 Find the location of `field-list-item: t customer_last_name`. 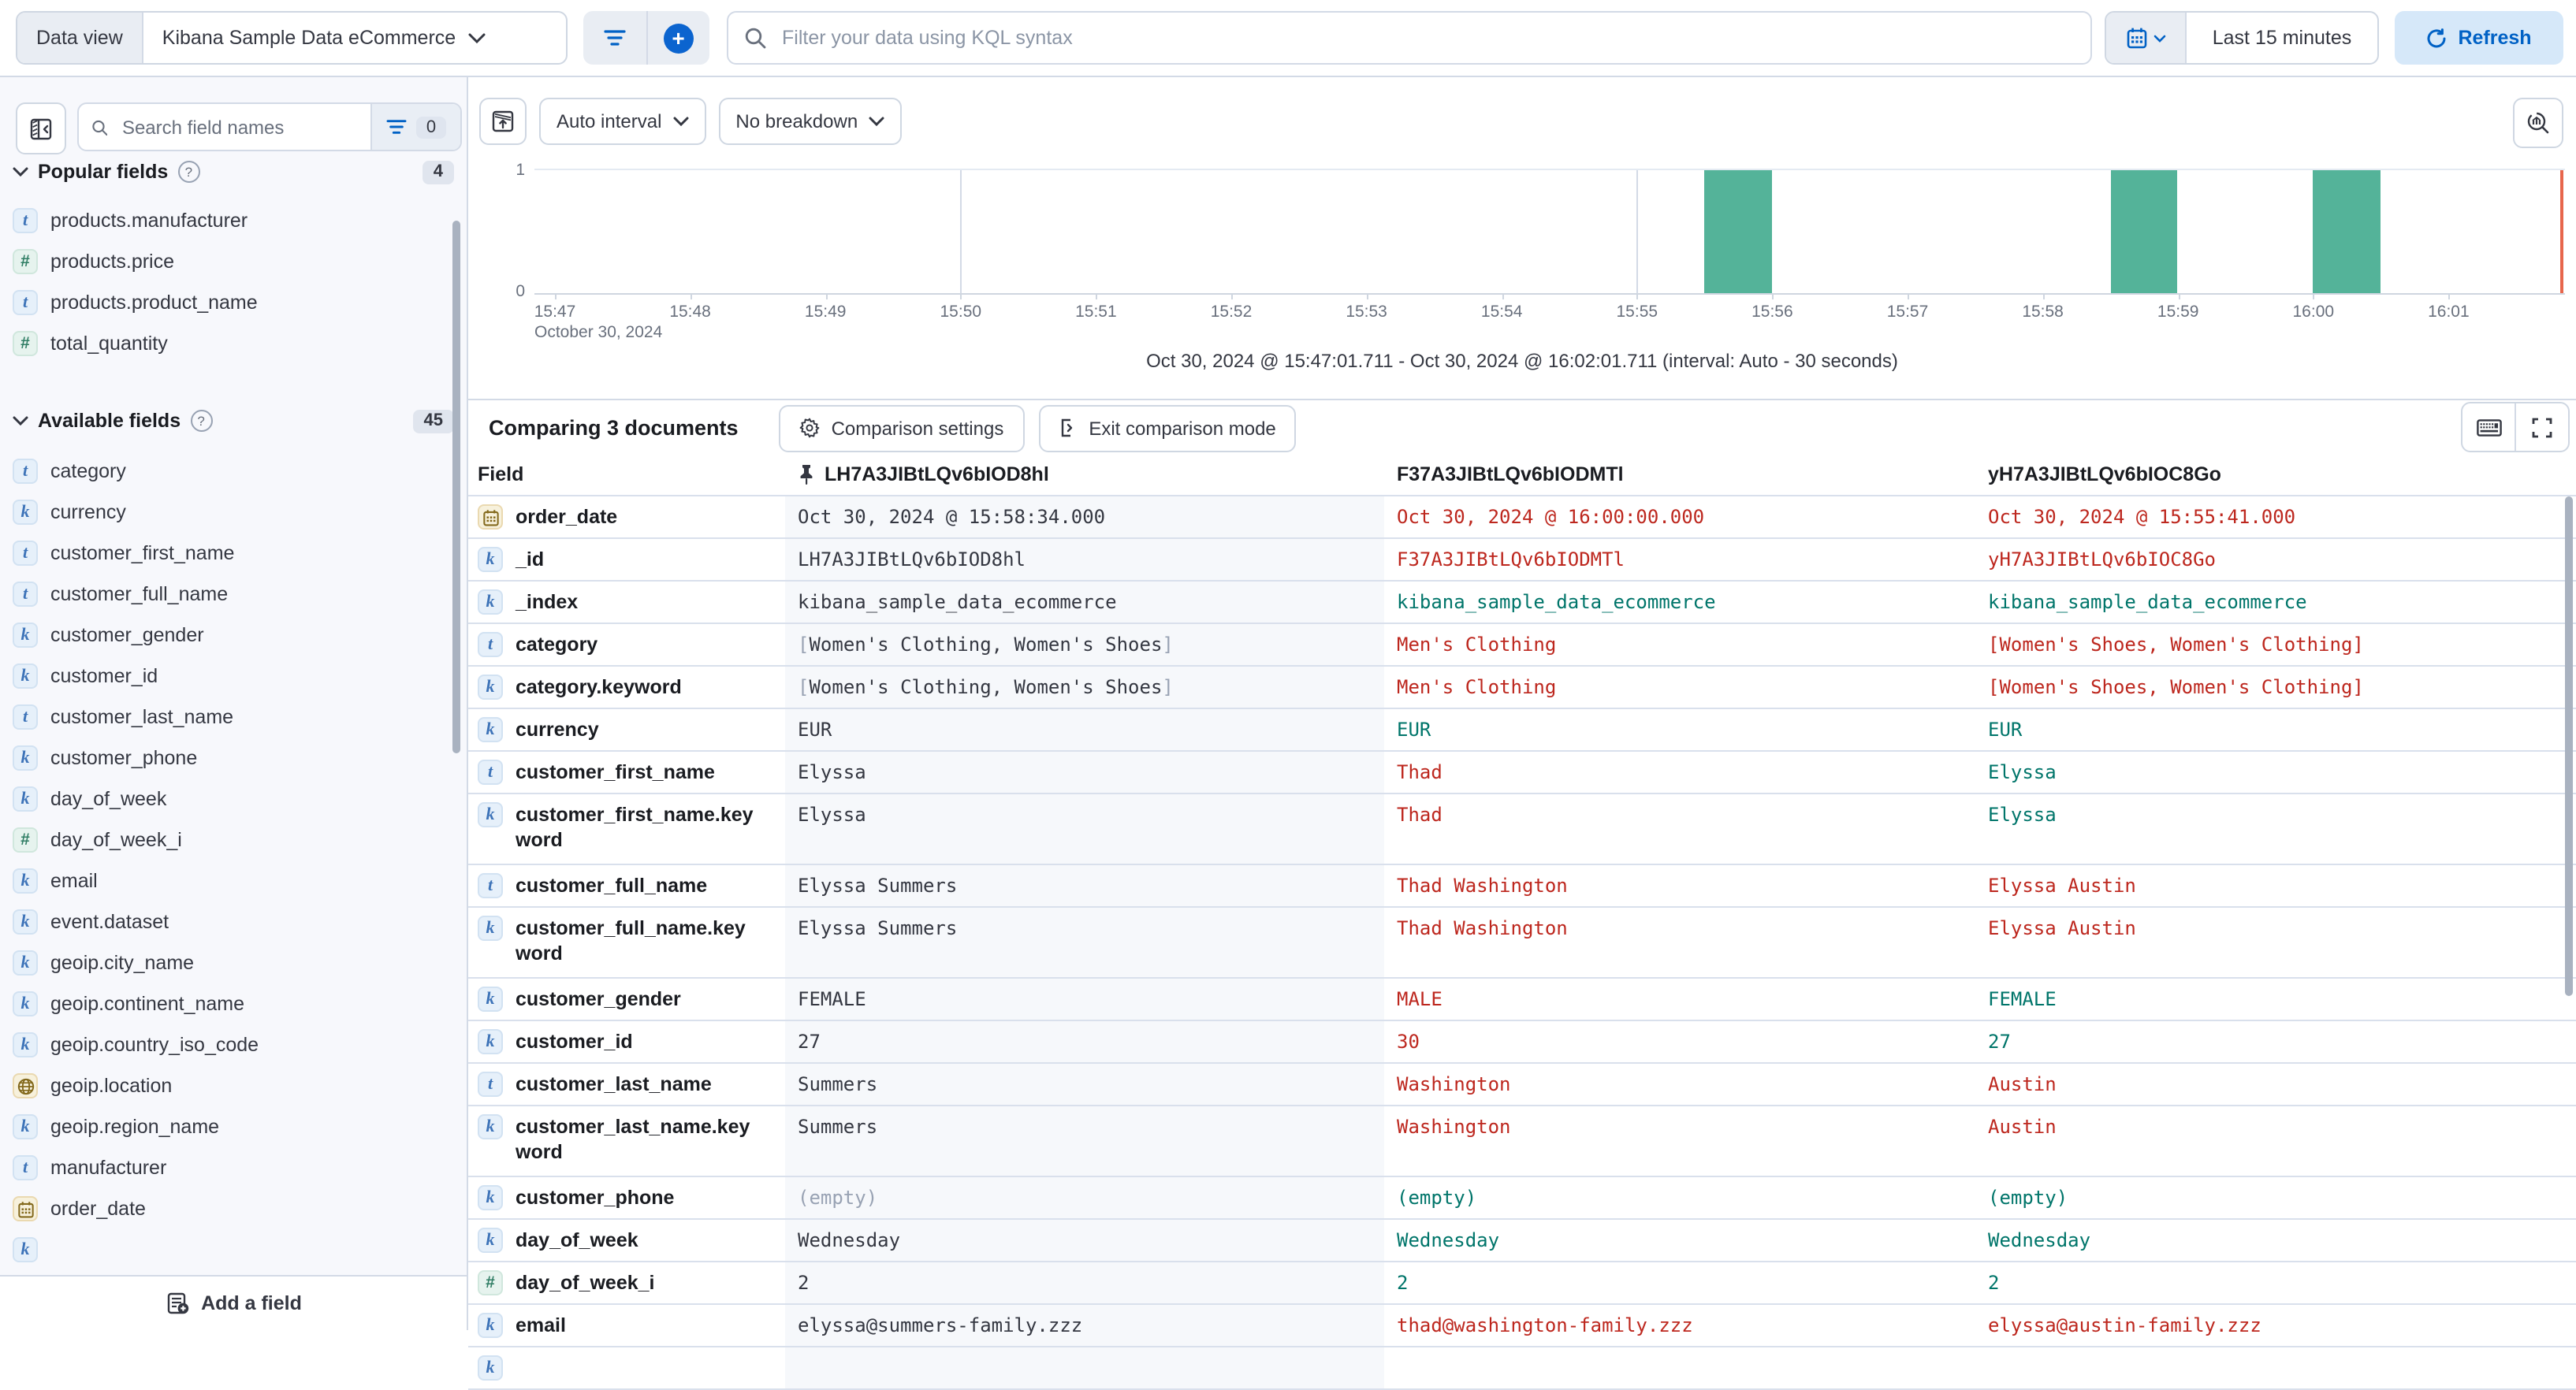

field-list-item: t customer_last_name is located at coordinates (233, 717).